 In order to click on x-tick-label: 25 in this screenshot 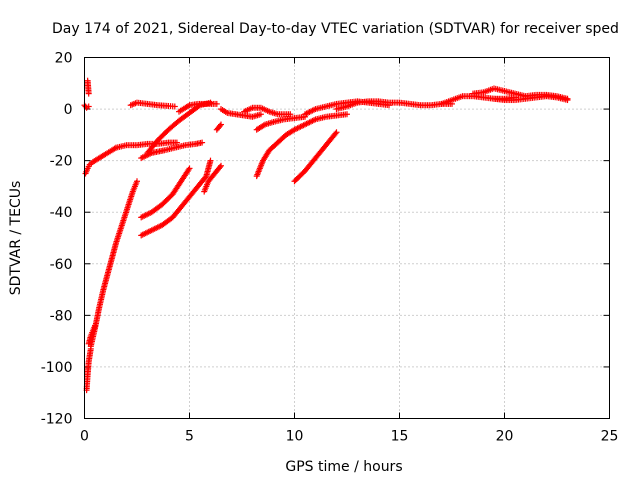, I will do `click(610, 437)`.